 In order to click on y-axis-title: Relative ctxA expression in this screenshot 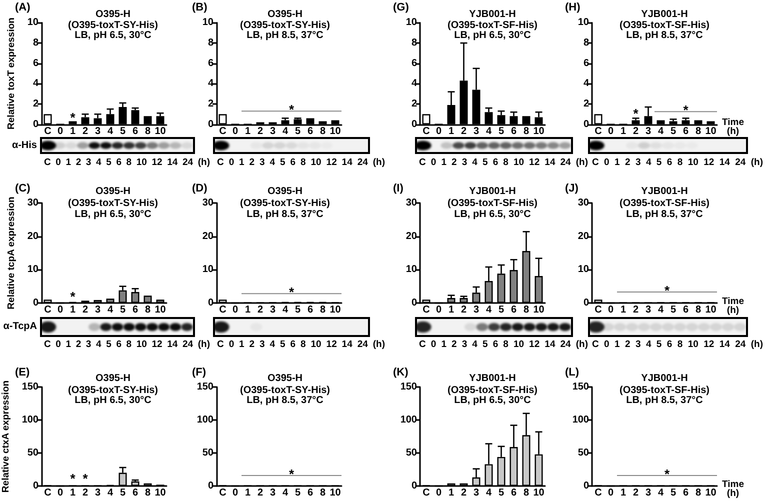, I will do `click(6, 436)`.